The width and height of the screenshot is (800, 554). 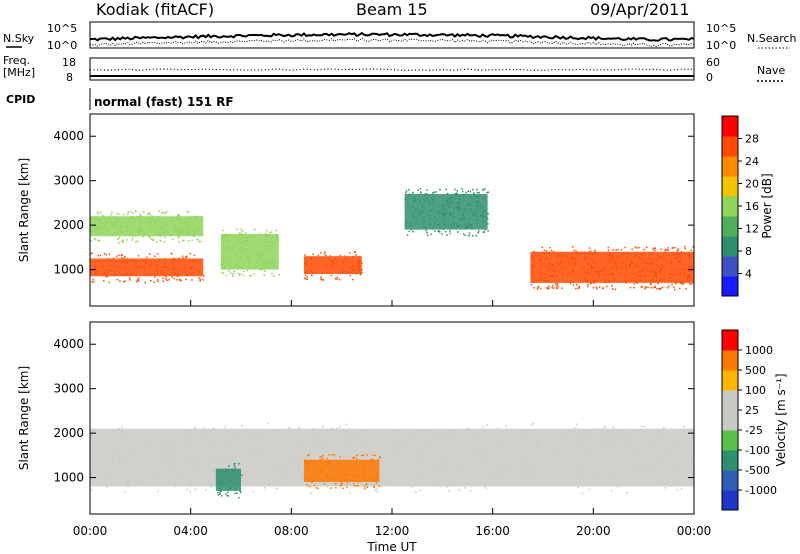 What do you see at coordinates (767, 205) in the screenshot?
I see `power-colorbar-title: Power [dB]` at bounding box center [767, 205].